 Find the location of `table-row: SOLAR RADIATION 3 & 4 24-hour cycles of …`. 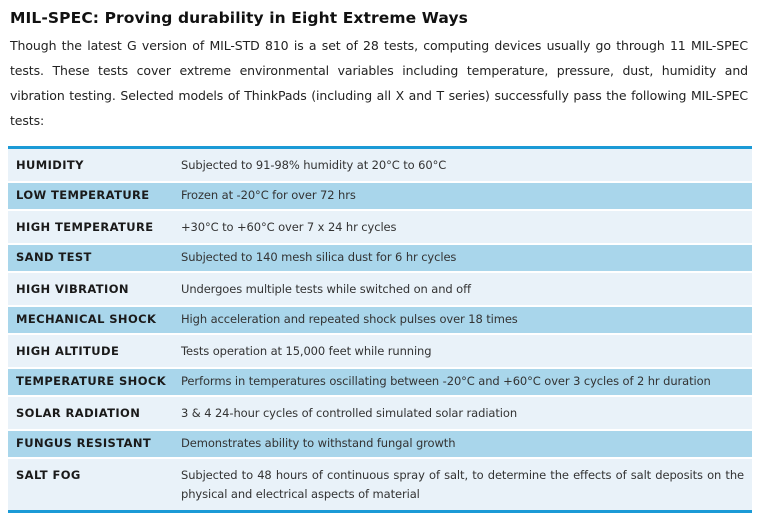

table-row: SOLAR RADIATION 3 & 4 24-hour cycles of … is located at coordinates (380, 414).